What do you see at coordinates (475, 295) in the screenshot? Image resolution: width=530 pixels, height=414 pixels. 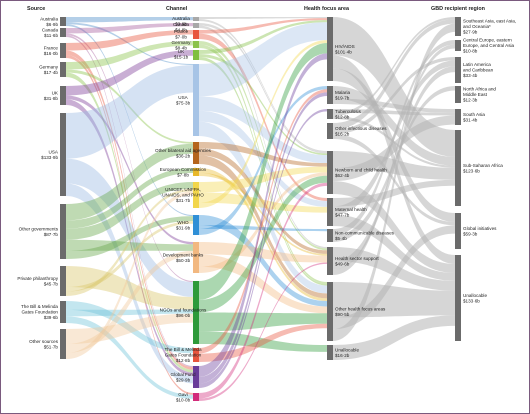 I see `region-label-unallocable-region-name: Unallocable` at bounding box center [475, 295].